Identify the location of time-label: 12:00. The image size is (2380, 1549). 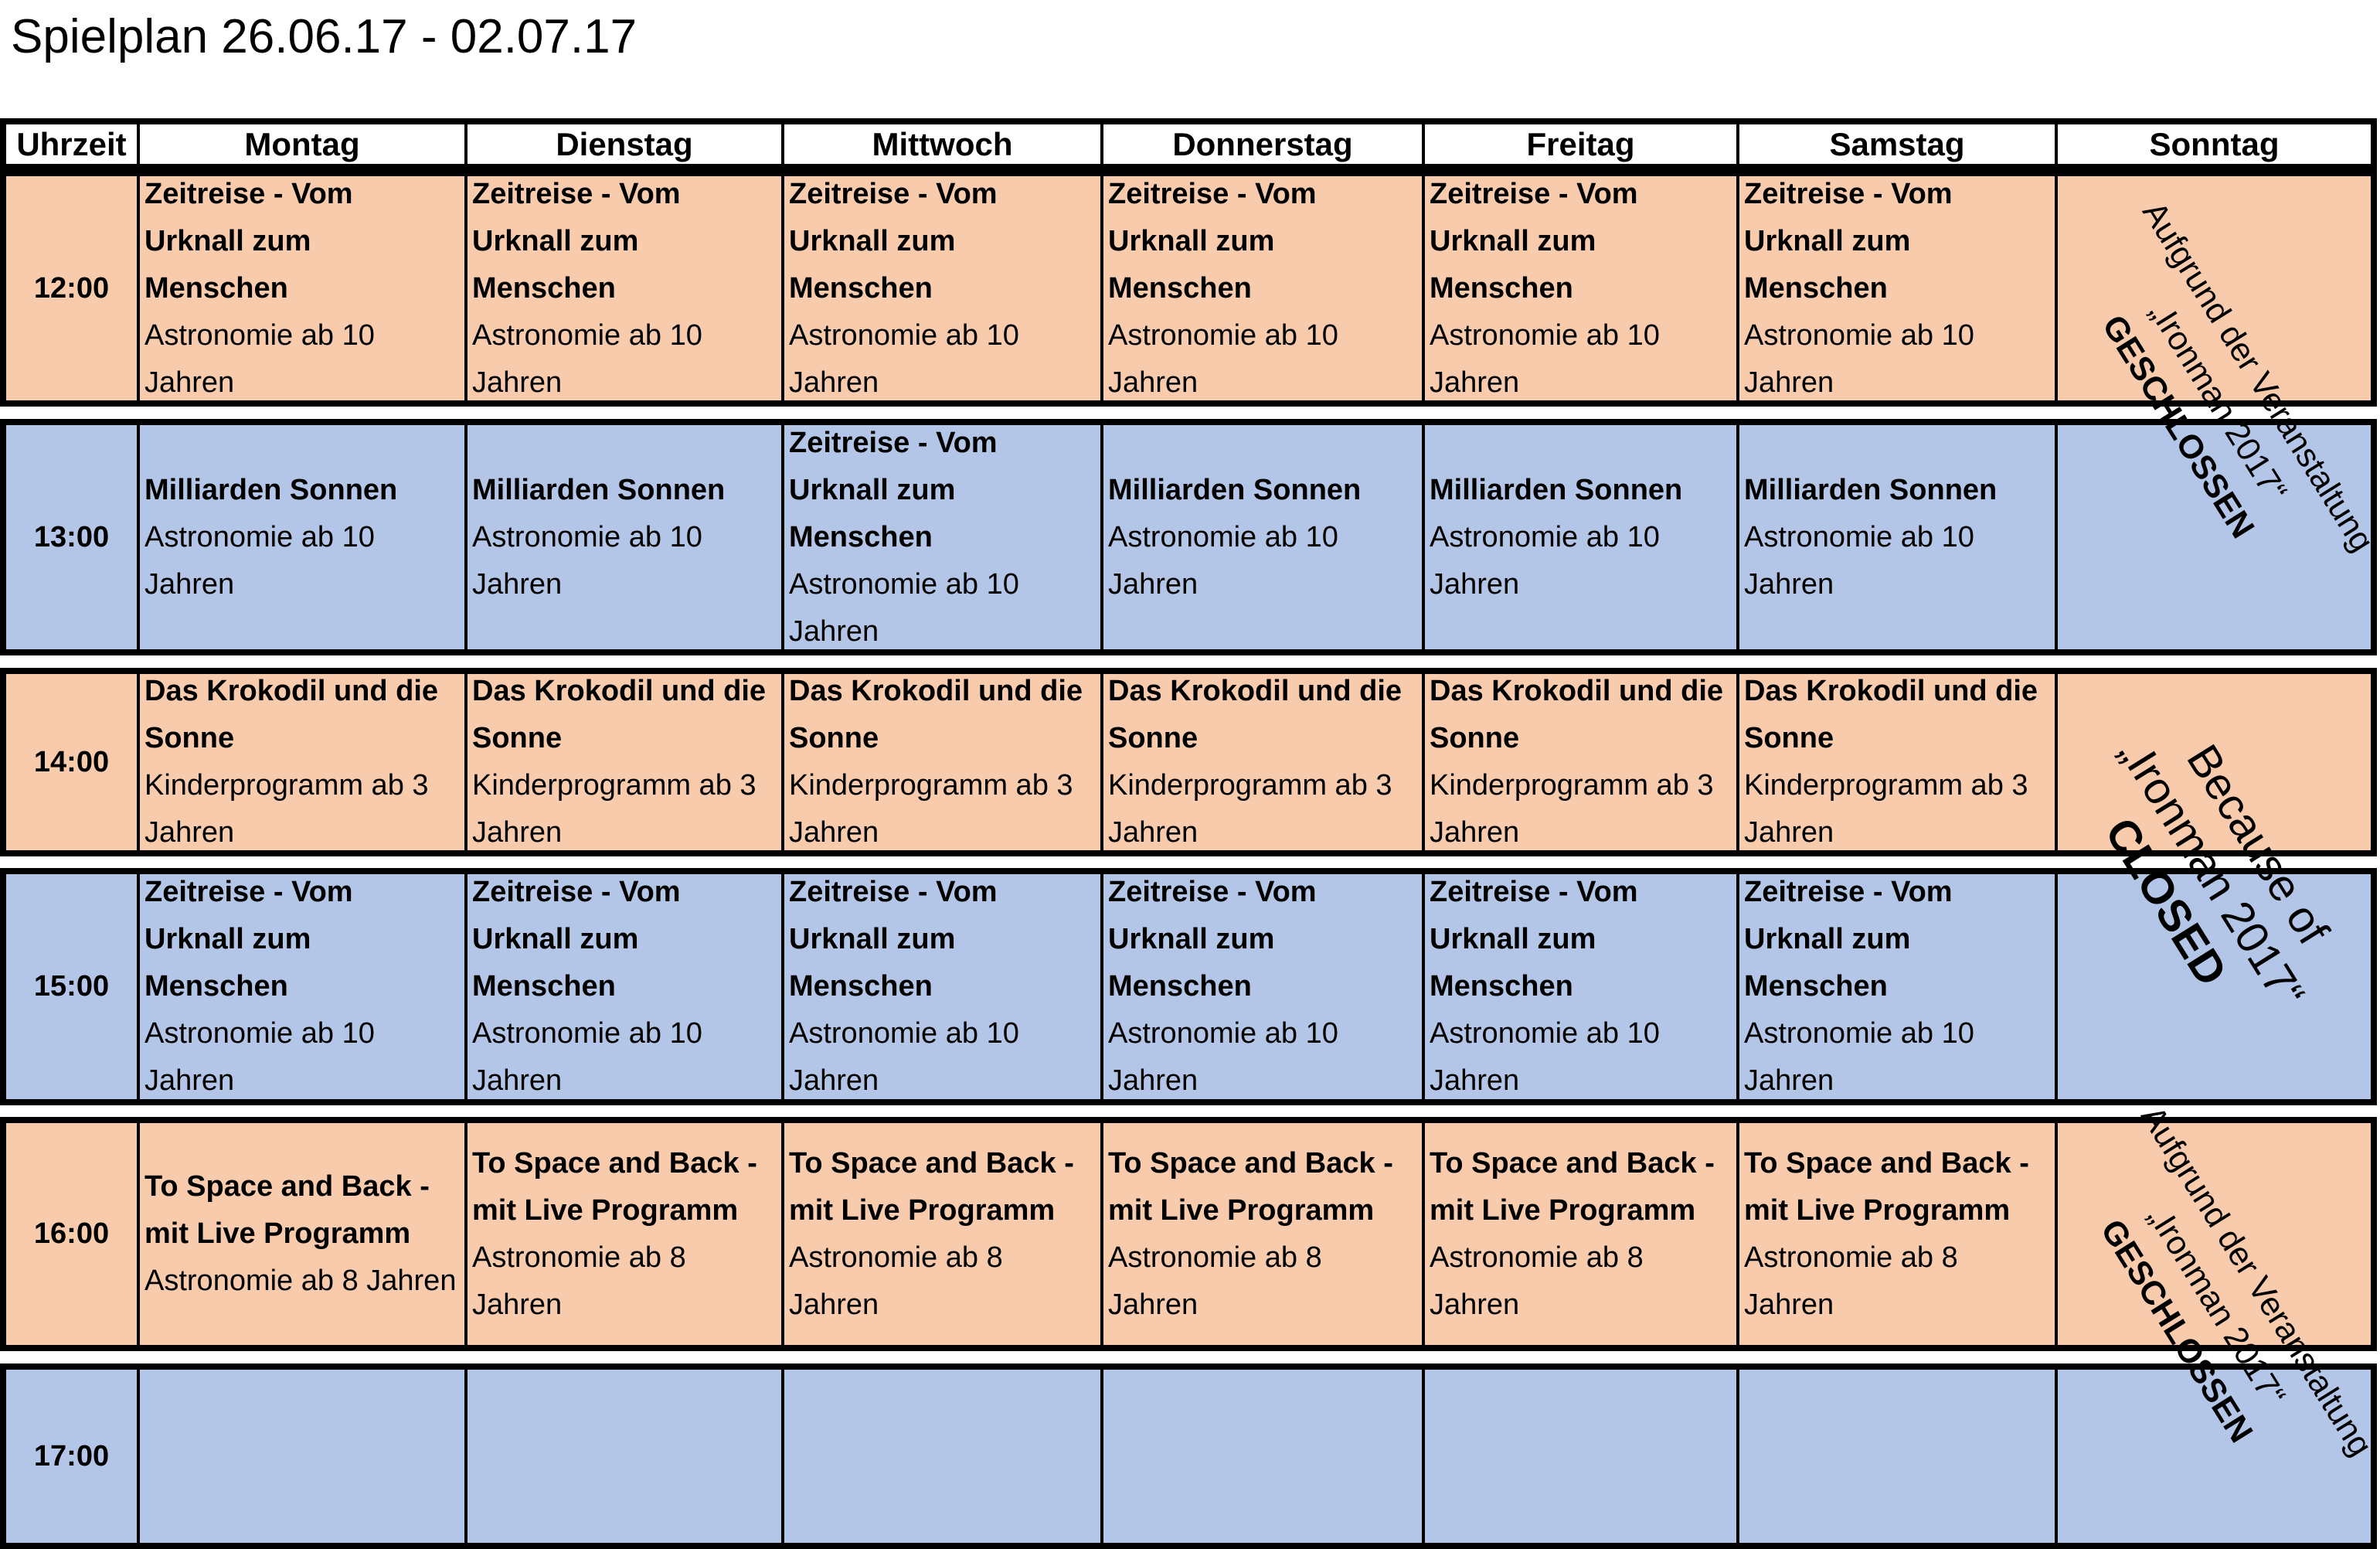
(71, 288).